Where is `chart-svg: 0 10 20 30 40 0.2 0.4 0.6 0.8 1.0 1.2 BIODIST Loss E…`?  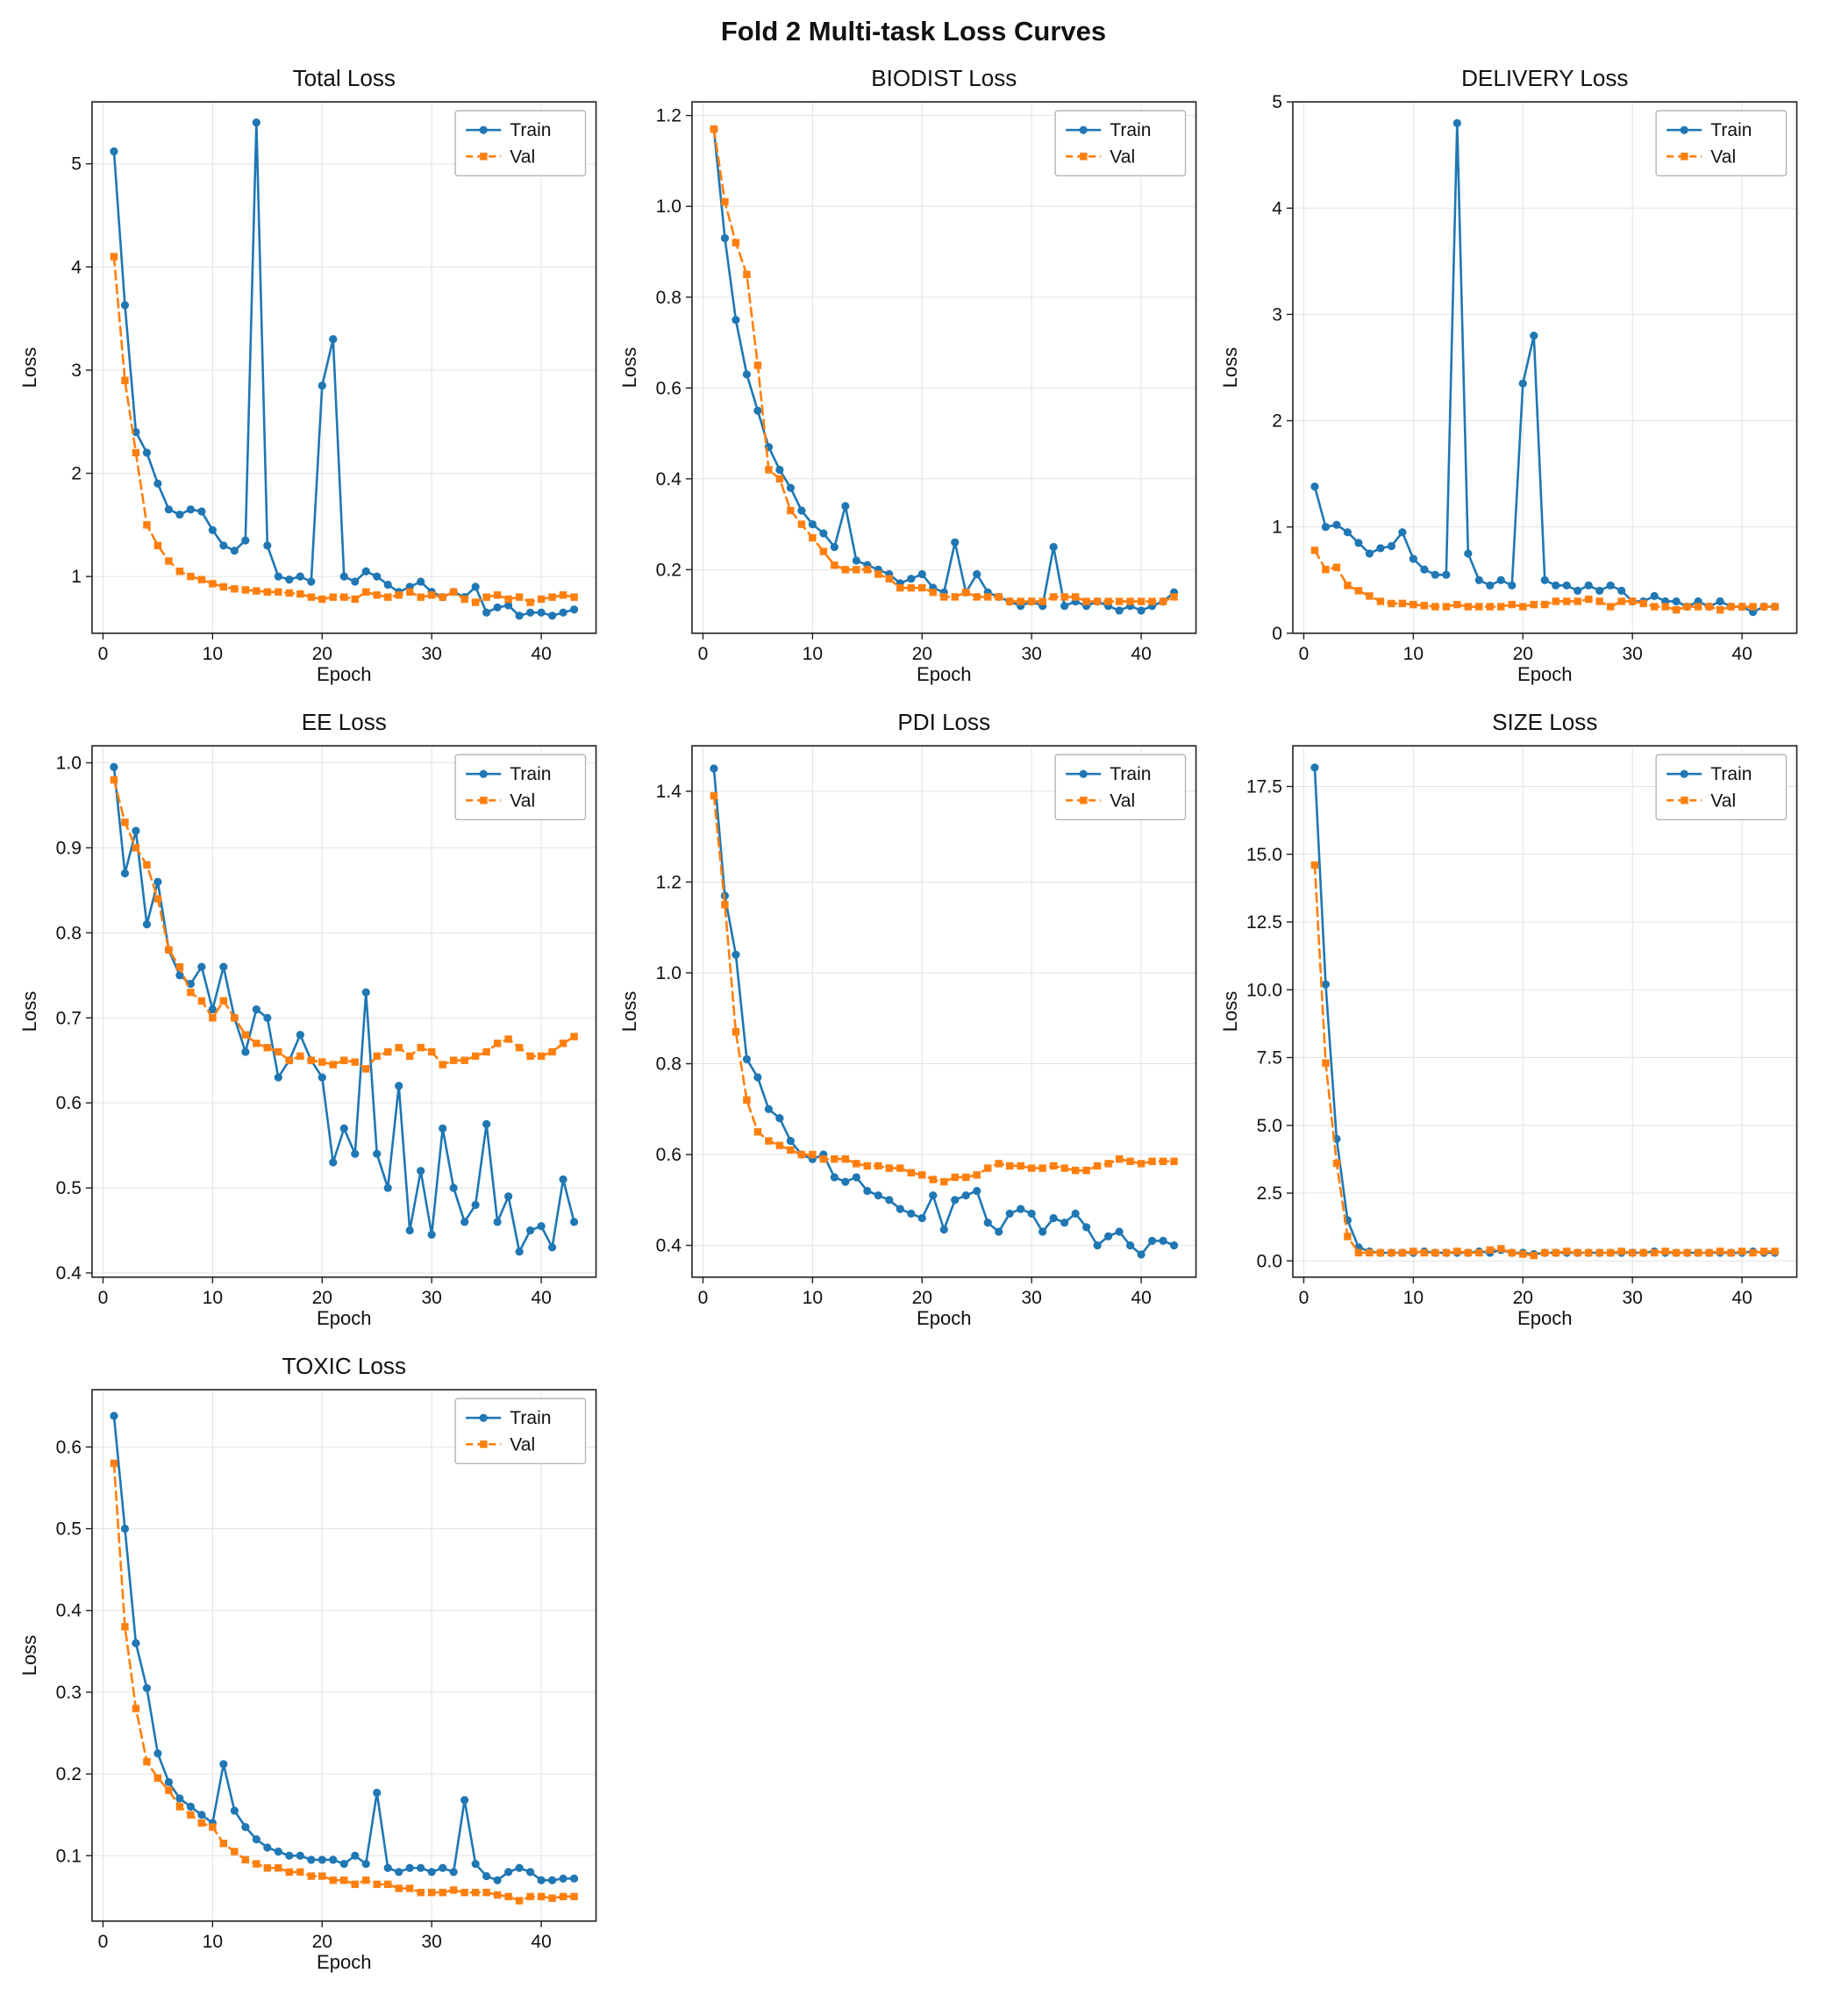
chart-svg: 0 10 20 30 40 0.2 0.4 0.6 0.8 1.0 1.2 BIODIST Loss E… is located at coordinates (907, 375).